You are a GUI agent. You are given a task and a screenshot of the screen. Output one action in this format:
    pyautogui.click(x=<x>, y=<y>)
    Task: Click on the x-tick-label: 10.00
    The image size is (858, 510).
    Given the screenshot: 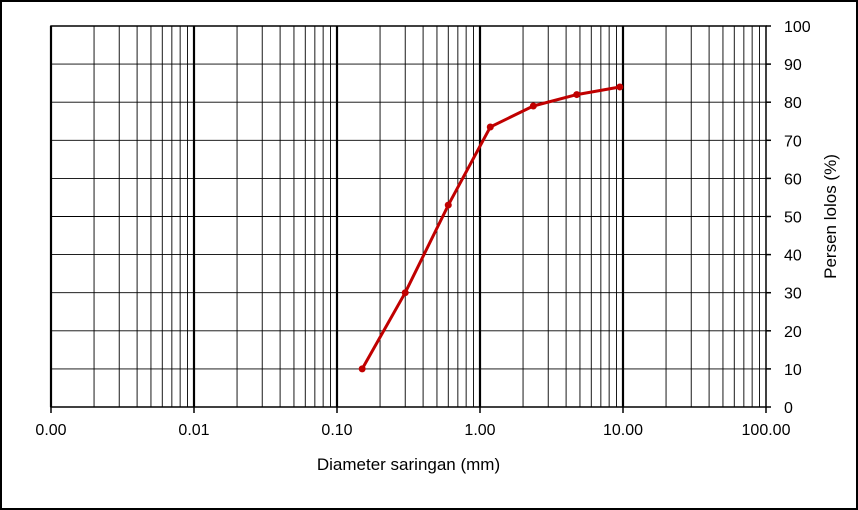 What is the action you would take?
    pyautogui.click(x=623, y=430)
    